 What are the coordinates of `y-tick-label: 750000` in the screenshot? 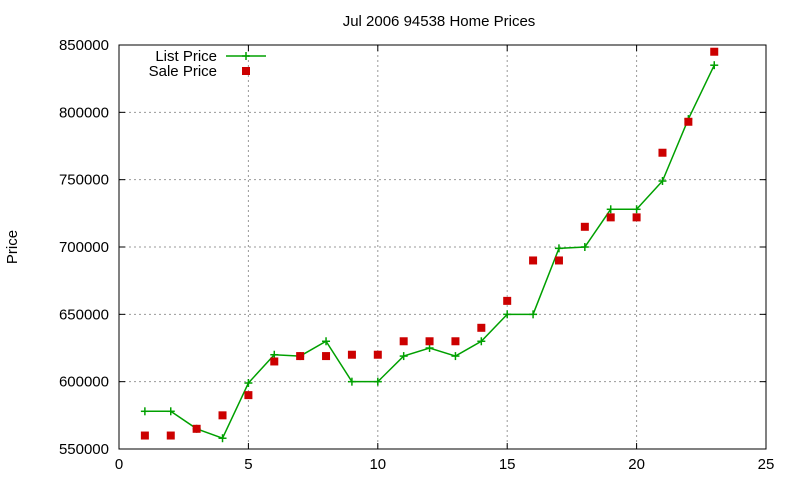 It's located at (84, 180).